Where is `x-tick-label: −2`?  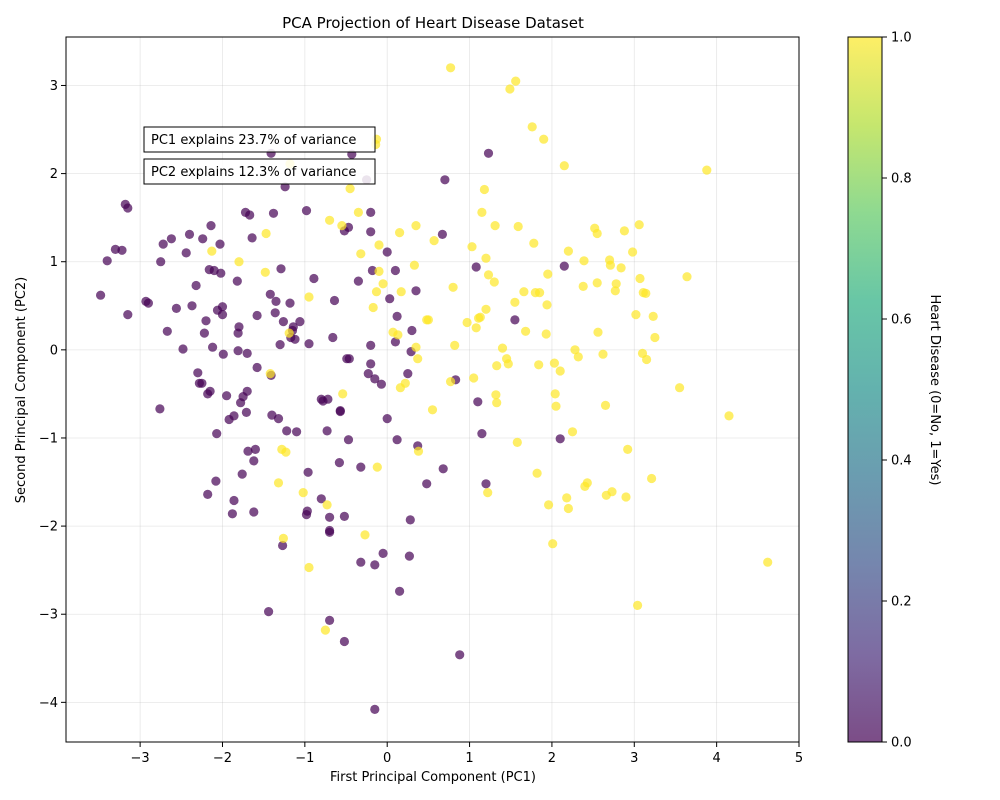 x-tick-label: −2 is located at coordinates (222, 758).